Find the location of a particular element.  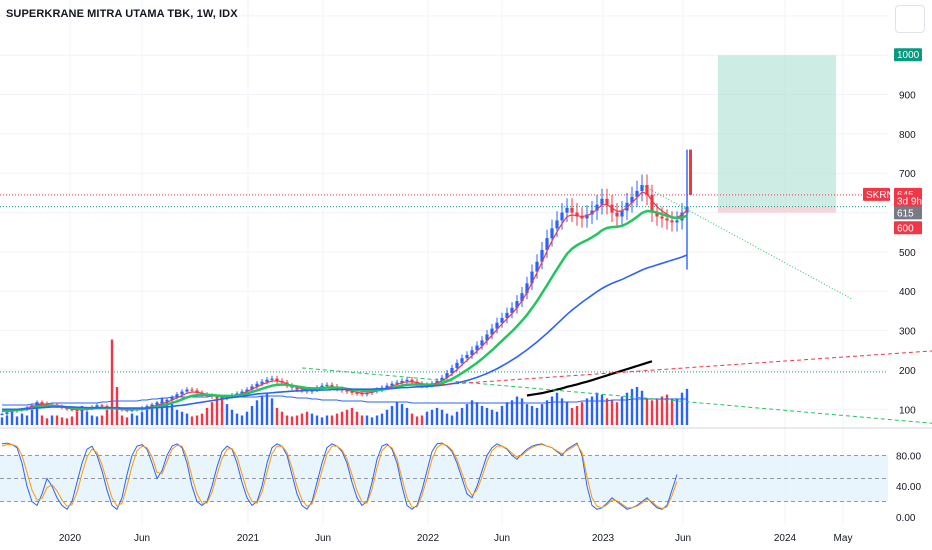

time-tick-label: Jun is located at coordinates (323, 538).